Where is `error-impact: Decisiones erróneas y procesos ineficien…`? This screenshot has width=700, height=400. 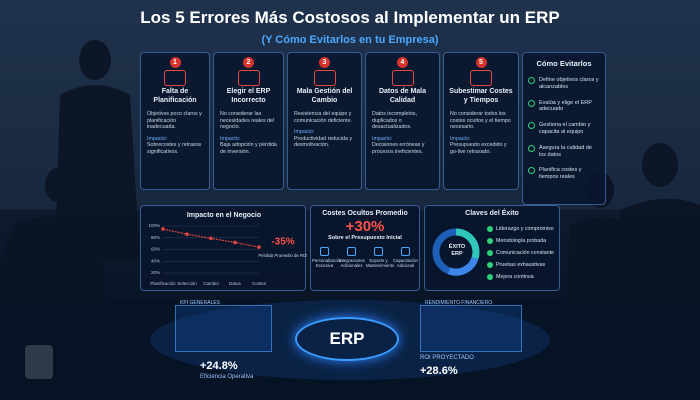
error-impact: Decisiones erróneas y procesos ineficien… is located at coordinates (398, 148).